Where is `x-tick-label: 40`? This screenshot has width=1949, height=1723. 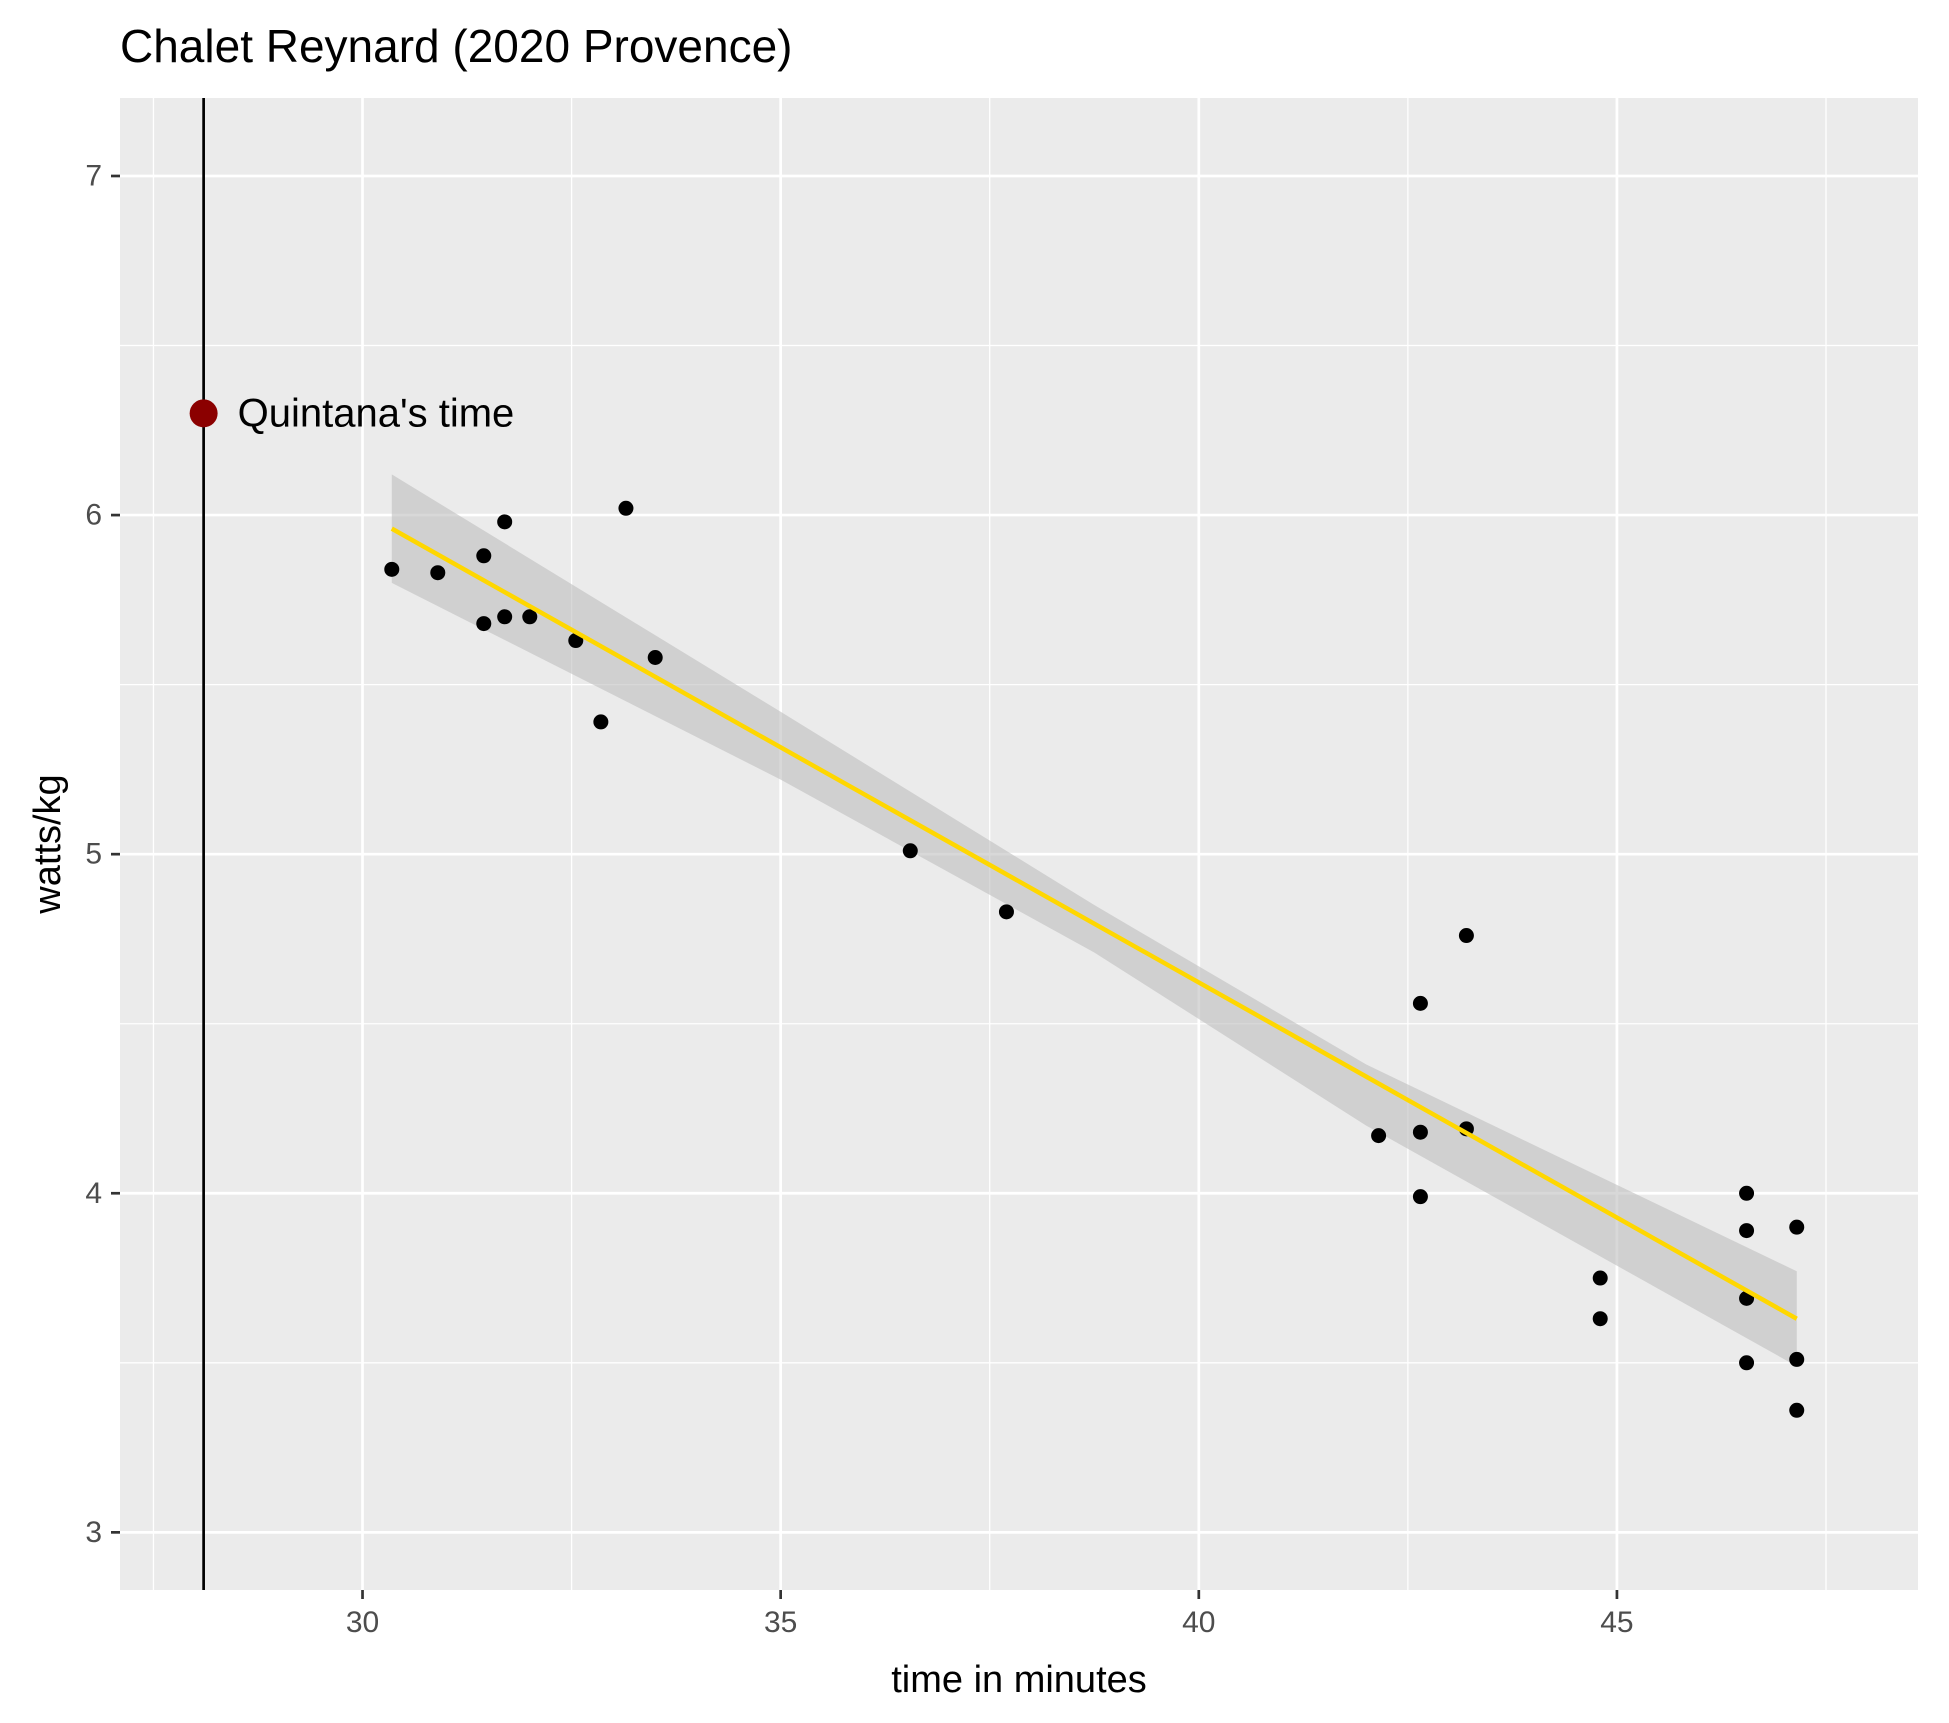
x-tick-label: 40 is located at coordinates (1198, 1622).